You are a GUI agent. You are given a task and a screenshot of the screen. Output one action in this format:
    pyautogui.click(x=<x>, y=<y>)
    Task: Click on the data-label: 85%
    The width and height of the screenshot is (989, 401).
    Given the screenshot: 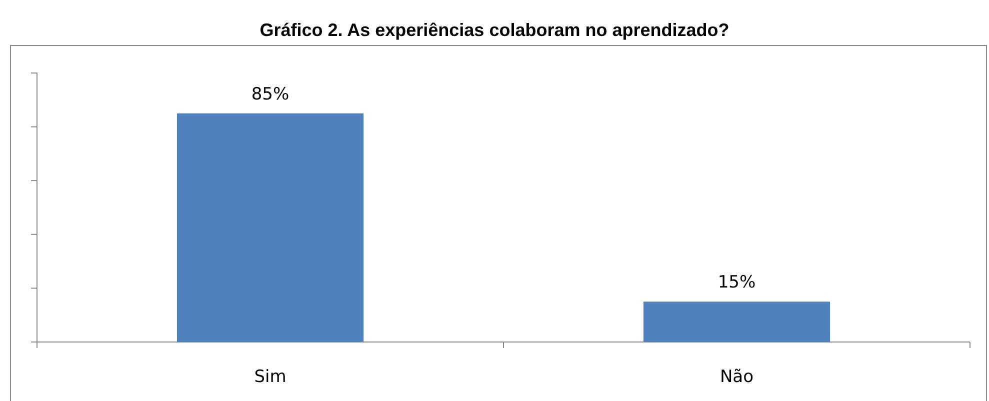 What is the action you would take?
    pyautogui.click(x=270, y=94)
    